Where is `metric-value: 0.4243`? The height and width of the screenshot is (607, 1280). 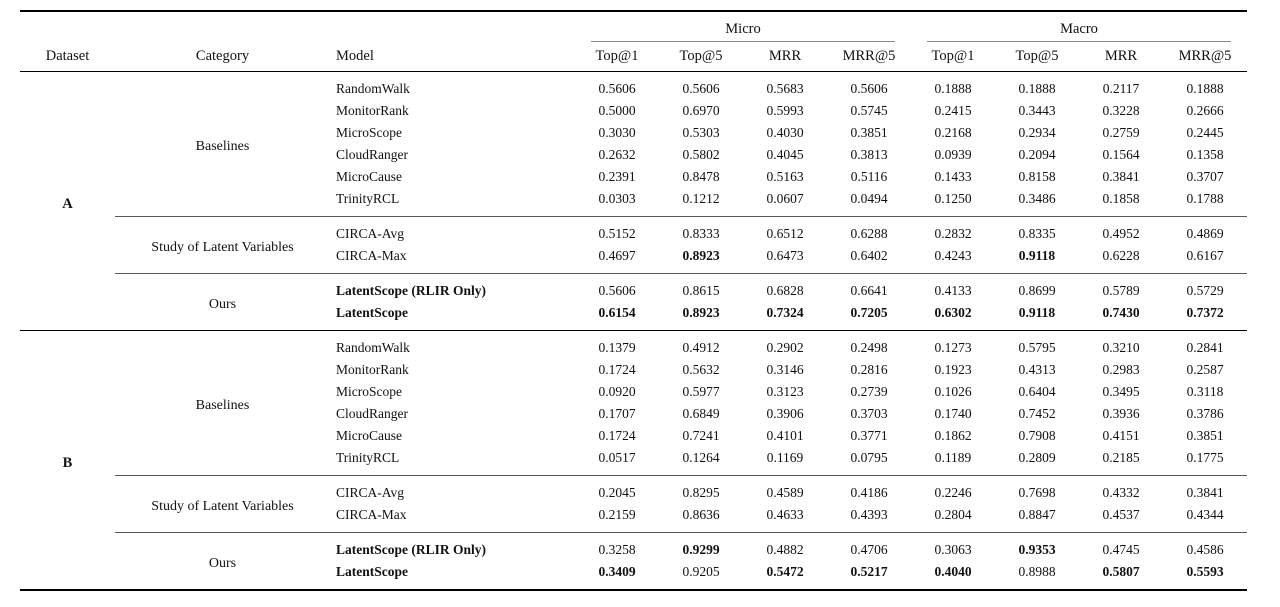 metric-value: 0.4243 is located at coordinates (953, 255).